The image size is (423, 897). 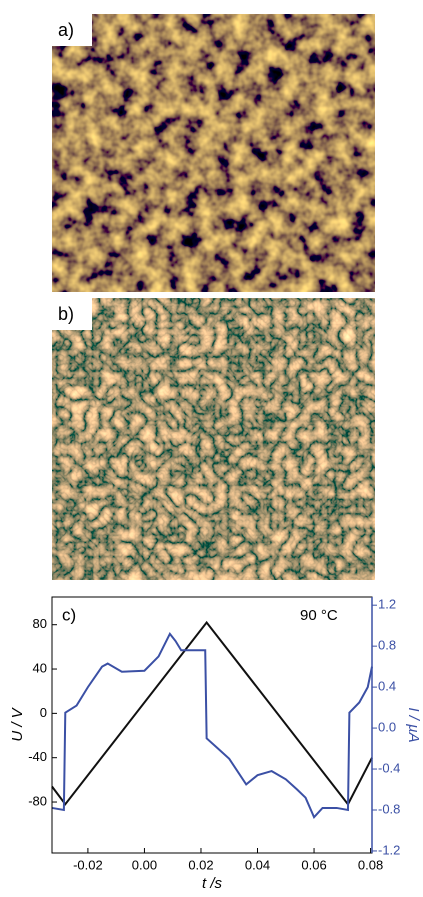 I want to click on y2-tick-label: 0.0, so click(x=387, y=727).